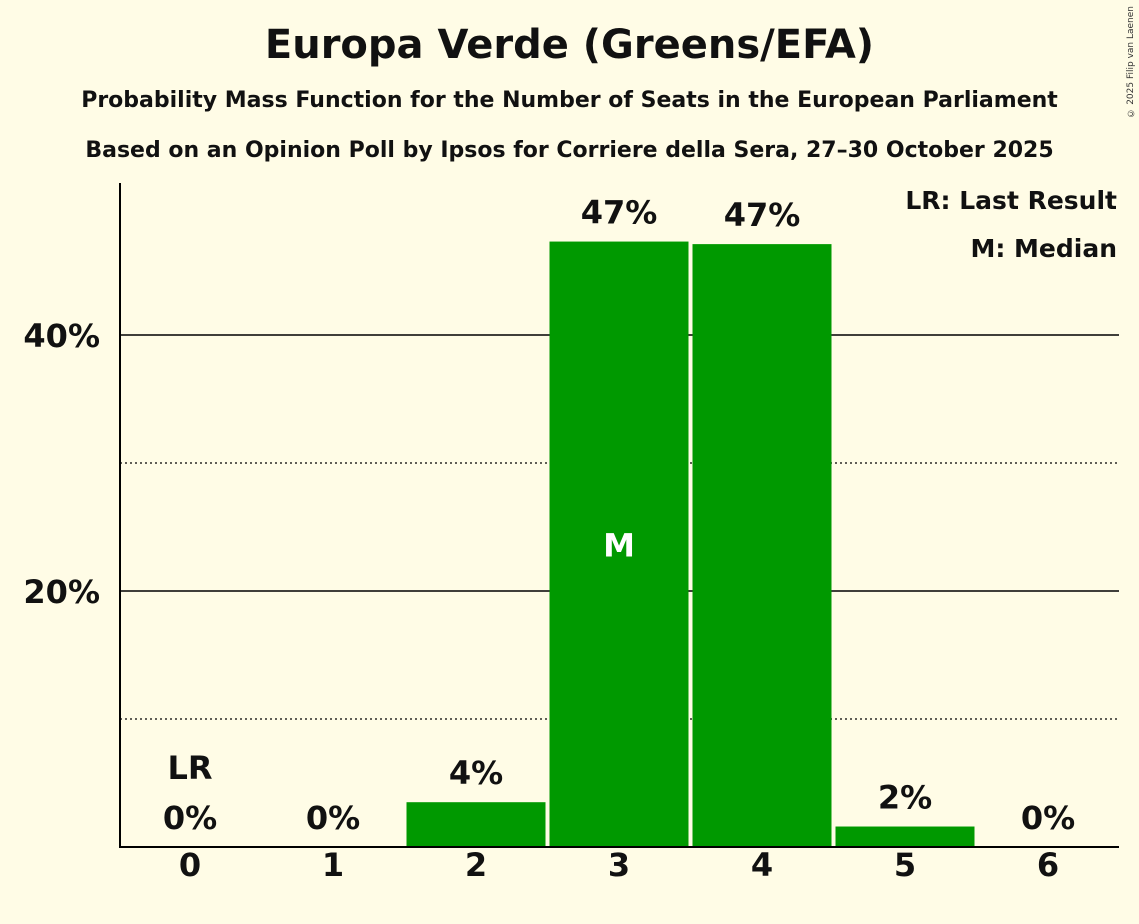 The height and width of the screenshot is (924, 1139). What do you see at coordinates (476, 865) in the screenshot?
I see `x-tick-label-2: 2` at bounding box center [476, 865].